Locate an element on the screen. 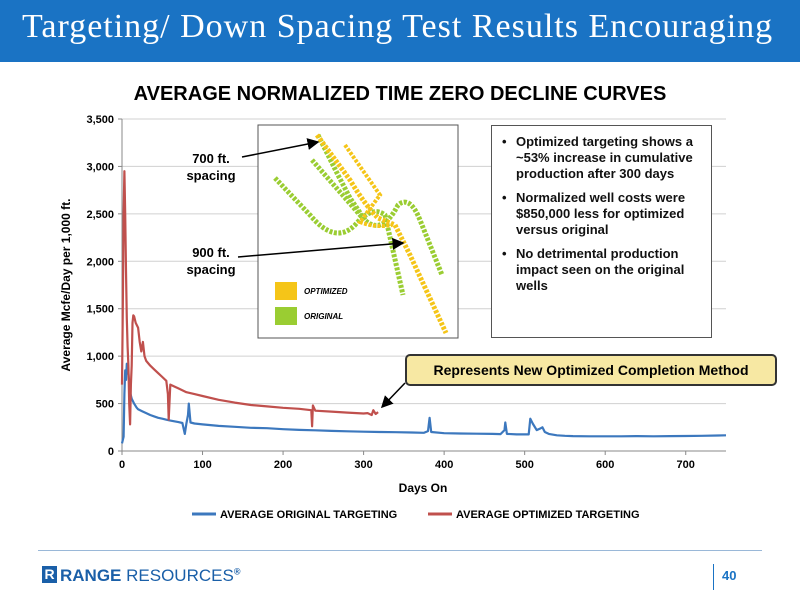 Image resolution: width=800 pixels, height=600 pixels. y-tick-label: 1,500 is located at coordinates (100, 310).